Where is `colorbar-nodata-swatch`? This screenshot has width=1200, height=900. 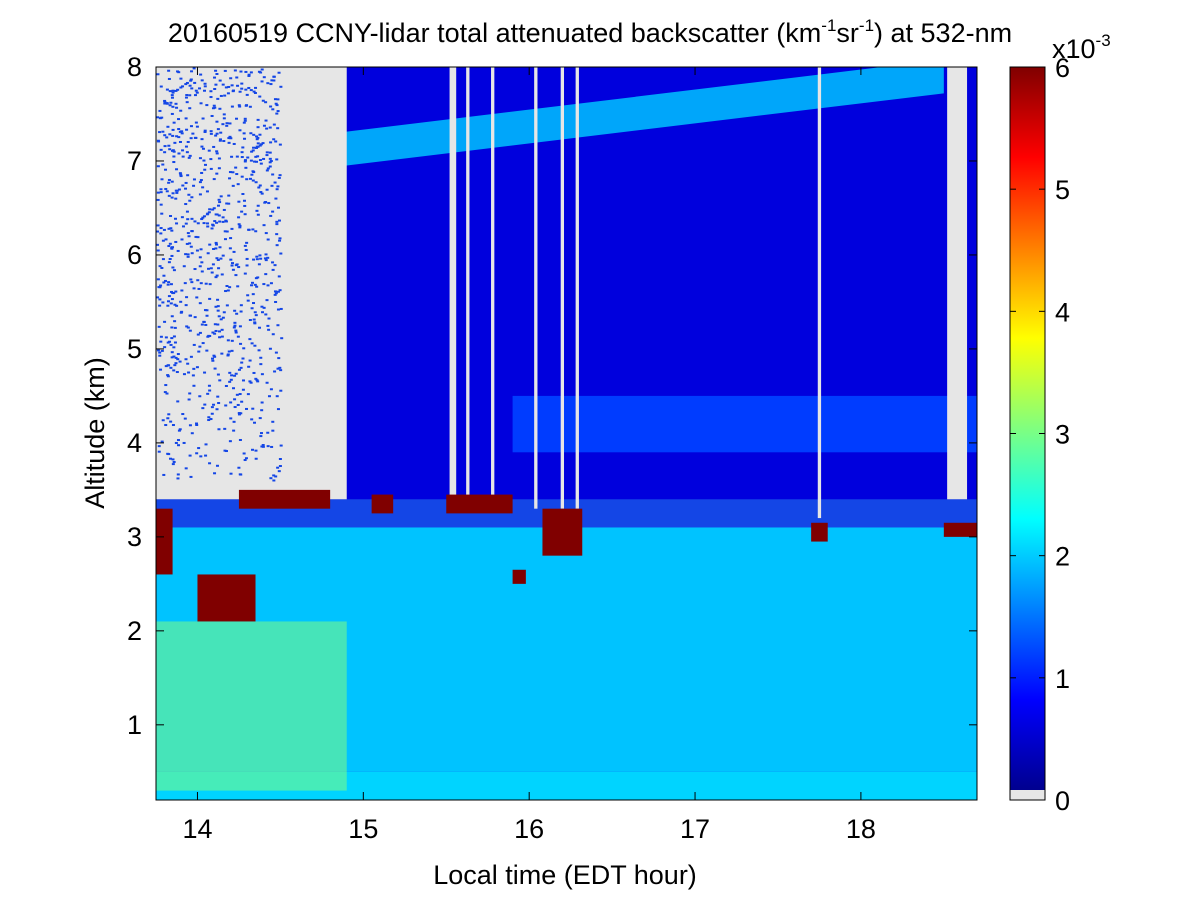
colorbar-nodata-swatch is located at coordinates (1027, 795).